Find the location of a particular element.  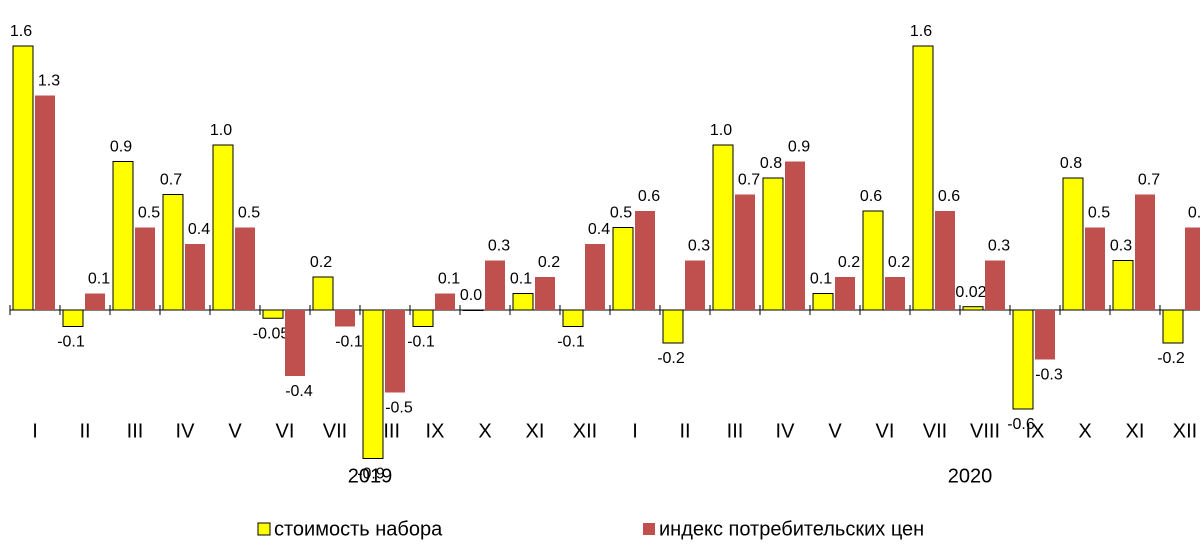

value-label: -0.6 is located at coordinates (1021, 424).